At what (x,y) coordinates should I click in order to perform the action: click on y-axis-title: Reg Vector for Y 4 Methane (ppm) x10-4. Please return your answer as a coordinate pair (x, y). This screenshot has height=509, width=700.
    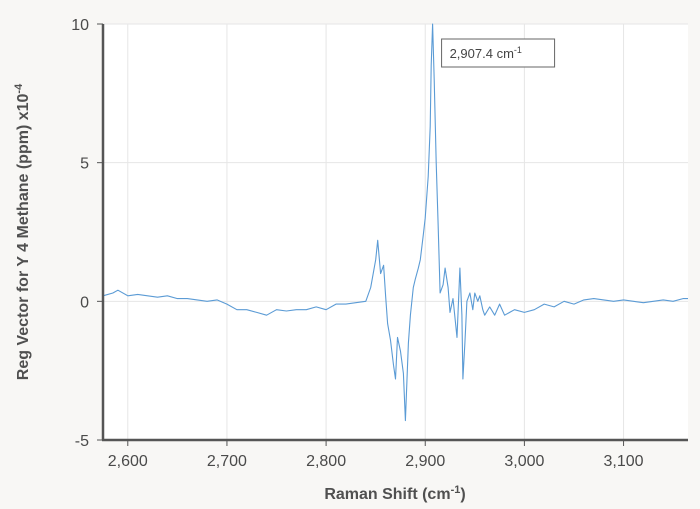
    Looking at the image, I should click on (22, 231).